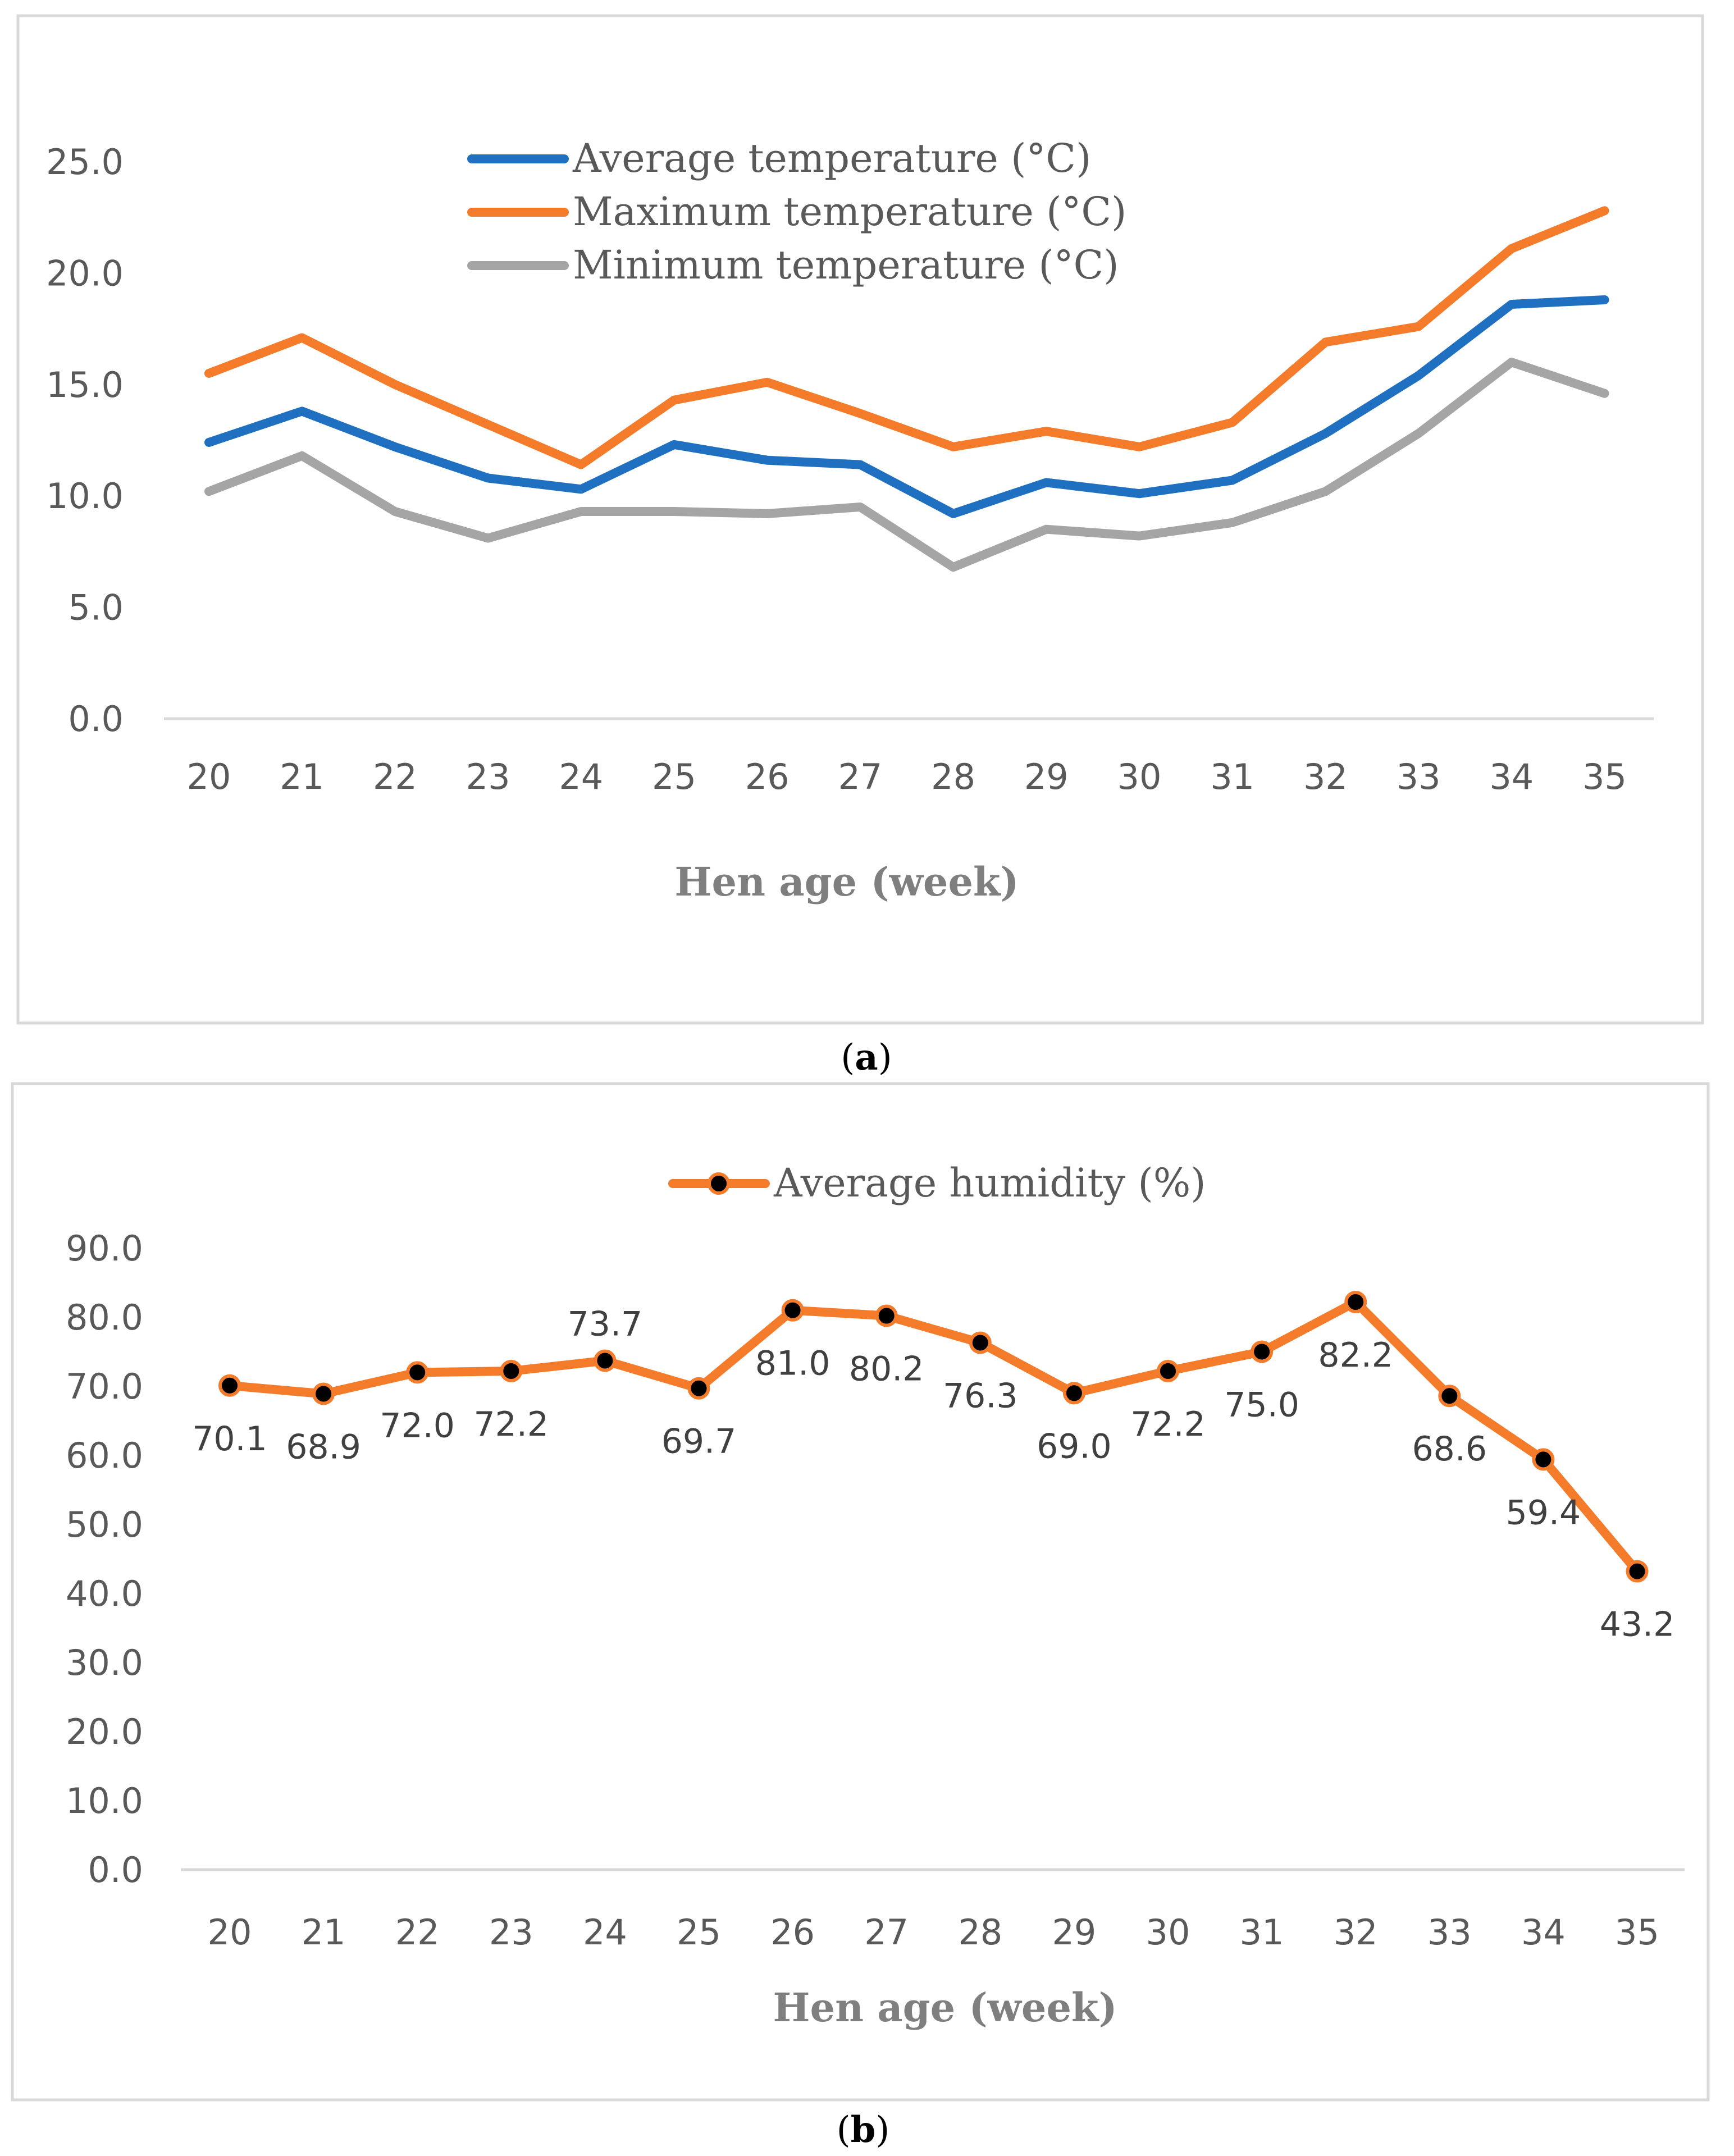  I want to click on chart-b-x-tick: 20, so click(230, 1932).